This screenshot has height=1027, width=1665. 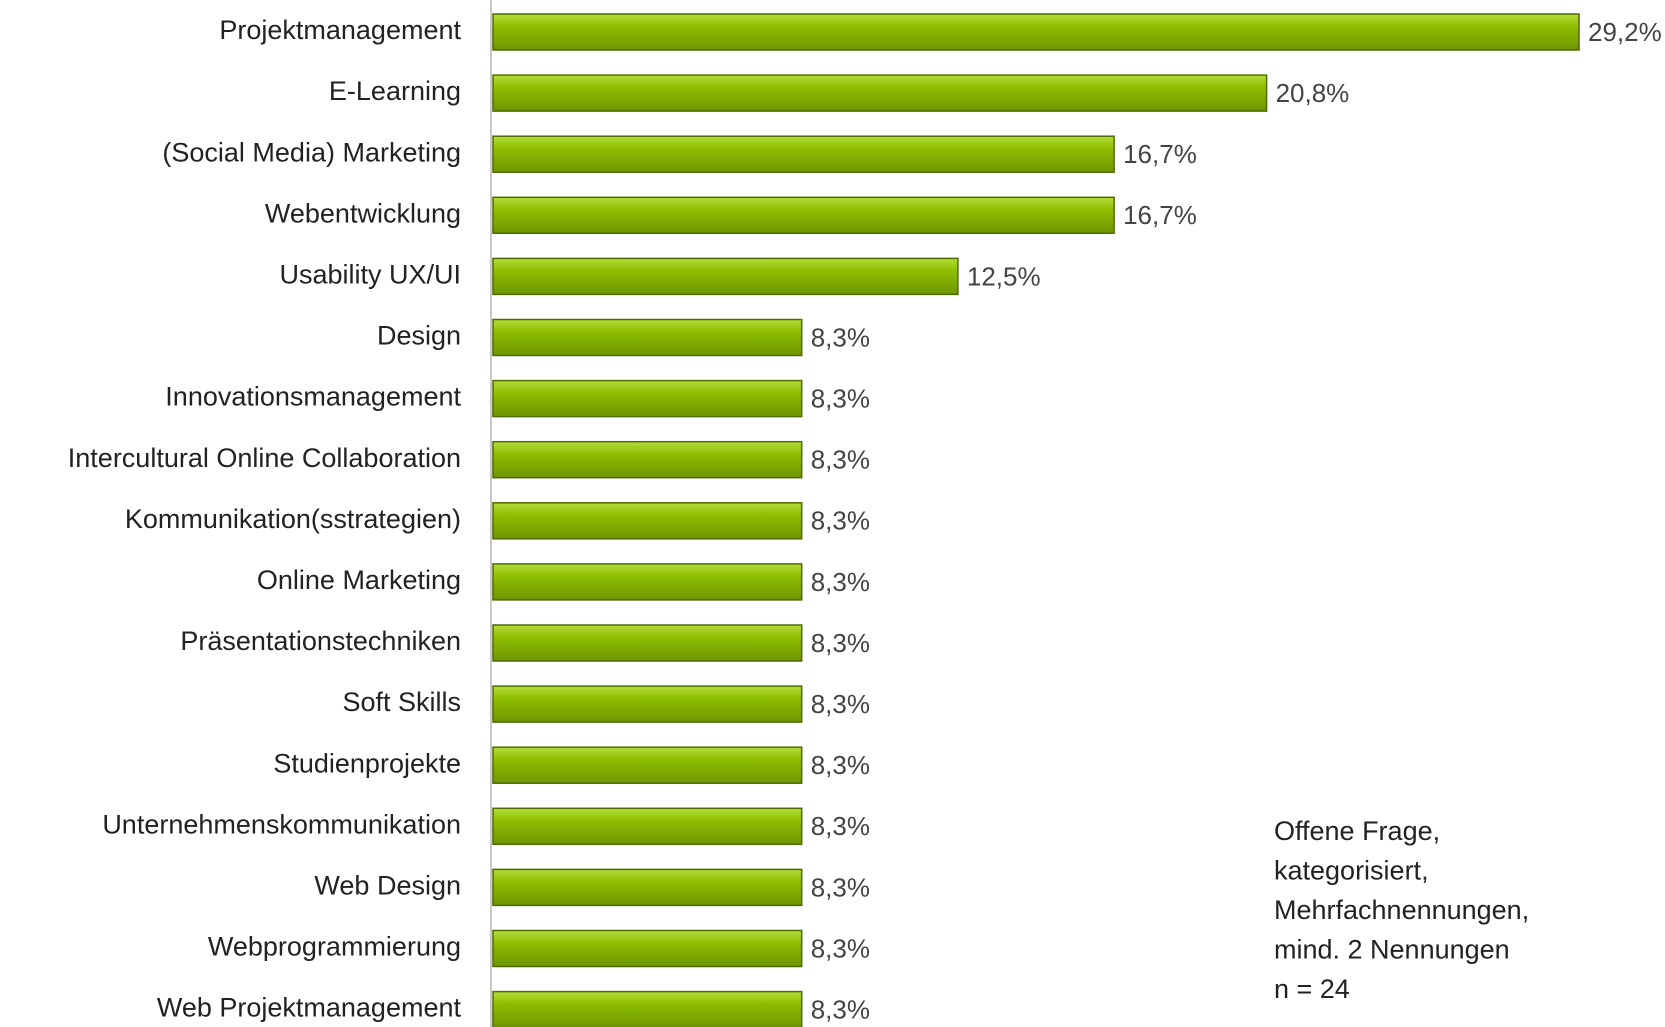 I want to click on value-label: 12,5%, so click(x=1004, y=276).